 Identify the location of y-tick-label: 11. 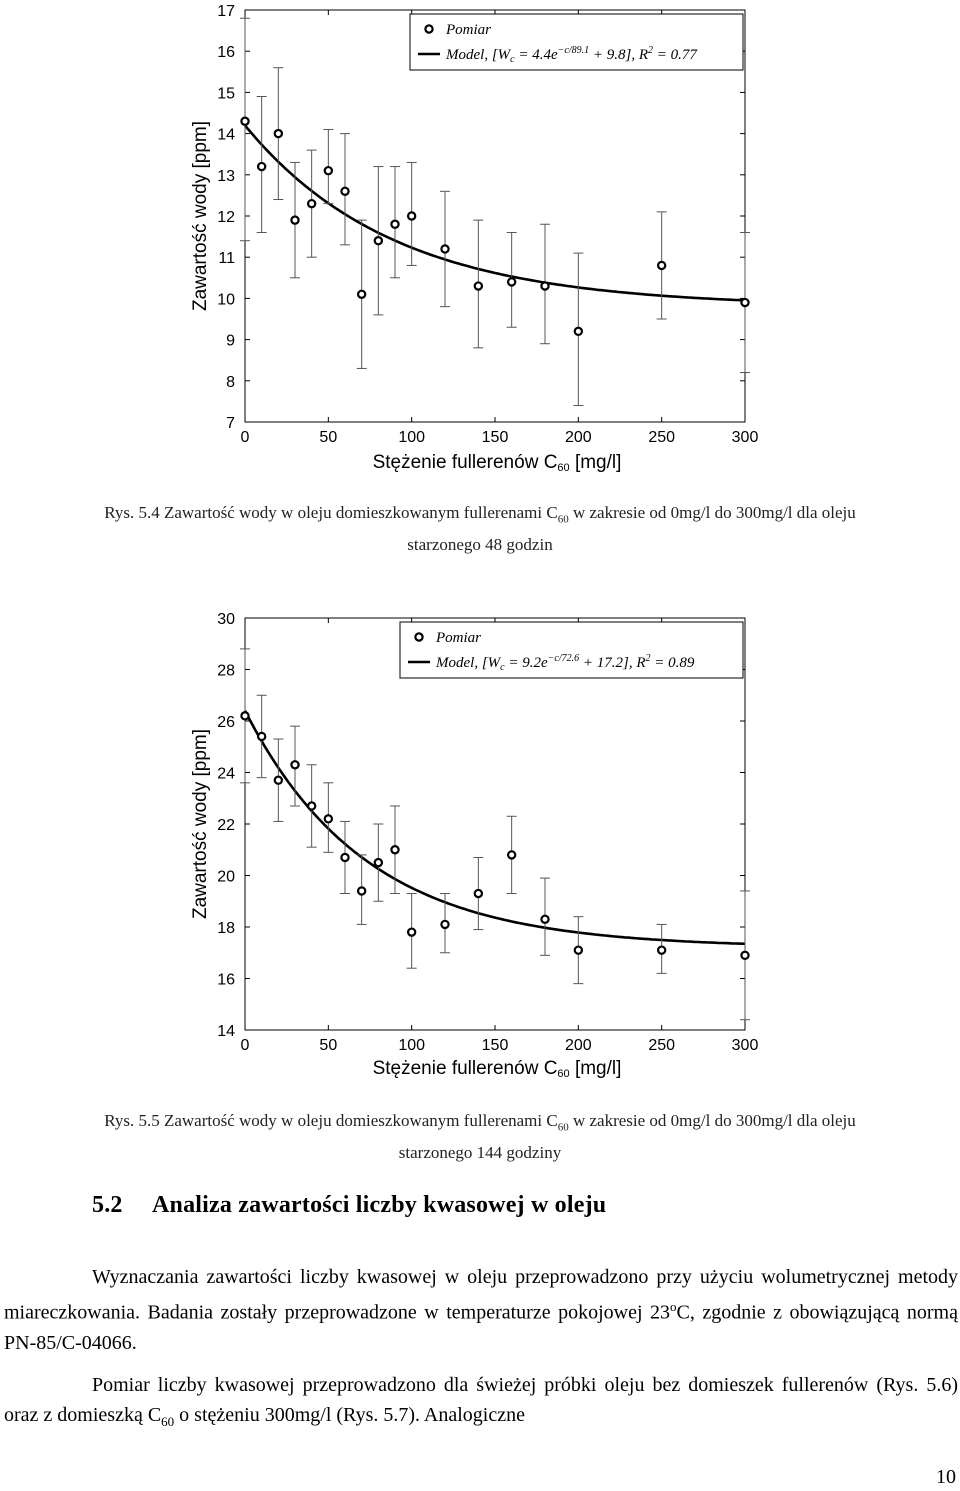
(226, 258).